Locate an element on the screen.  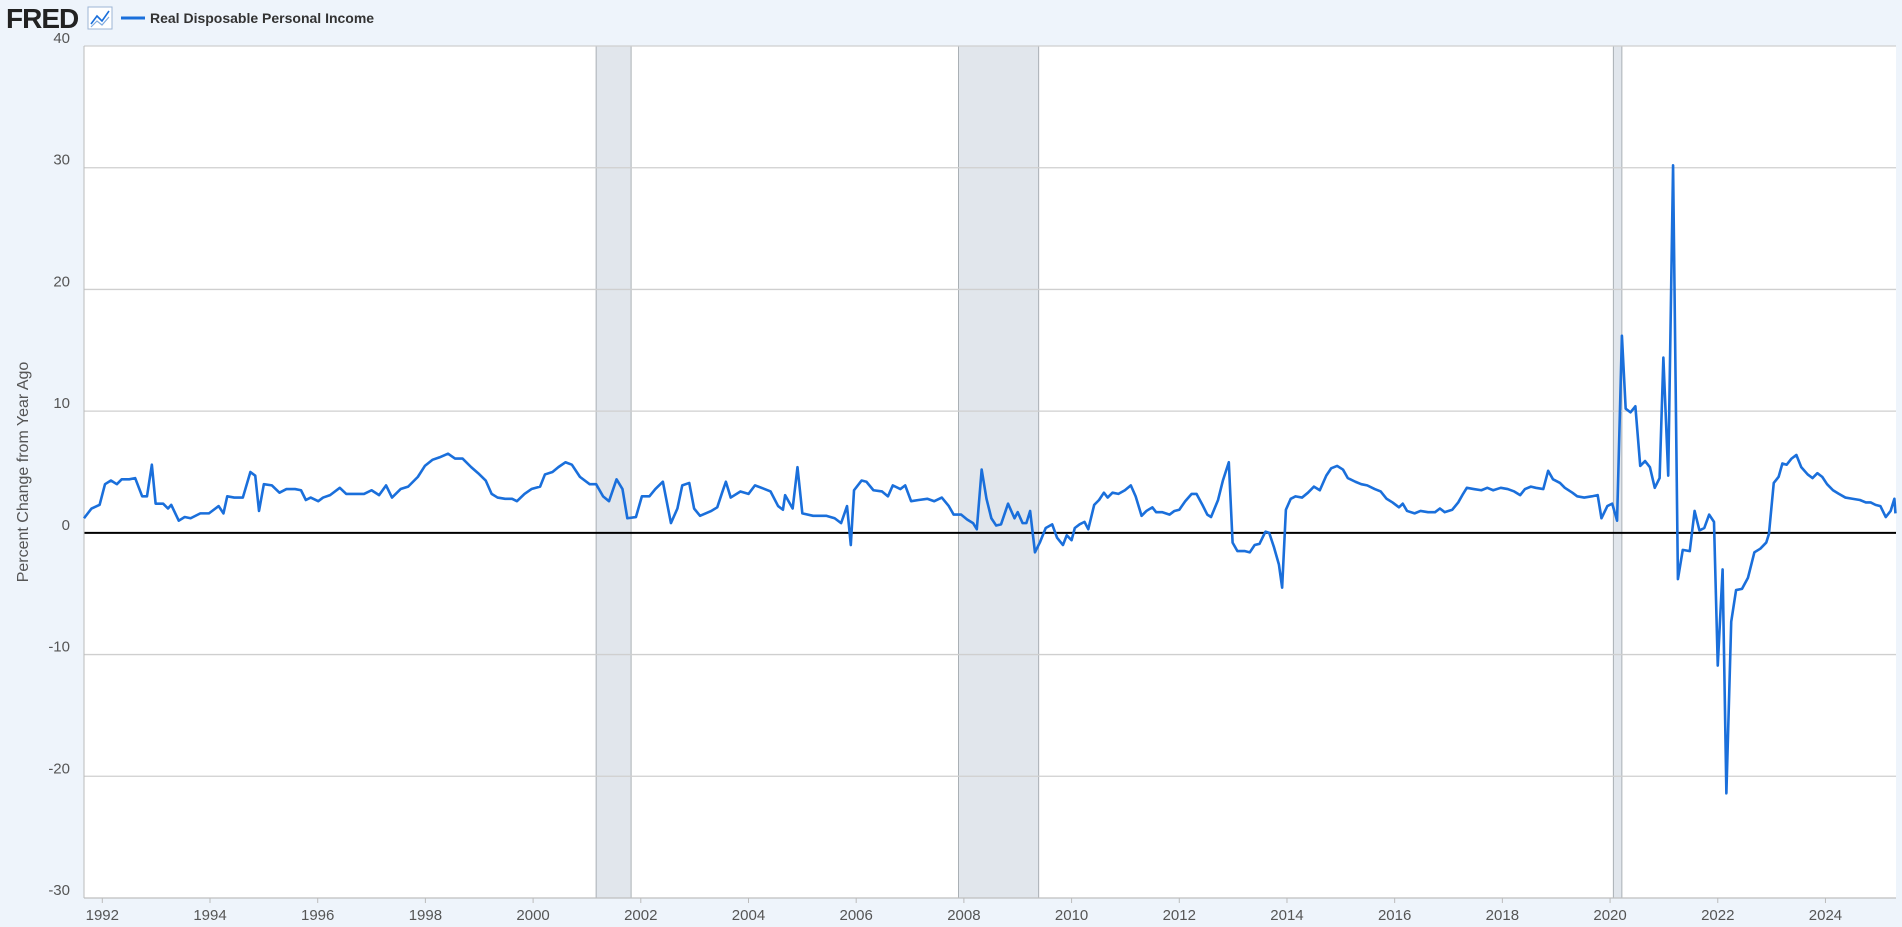
legend-label: Real Disposable Personal Income is located at coordinates (262, 18).